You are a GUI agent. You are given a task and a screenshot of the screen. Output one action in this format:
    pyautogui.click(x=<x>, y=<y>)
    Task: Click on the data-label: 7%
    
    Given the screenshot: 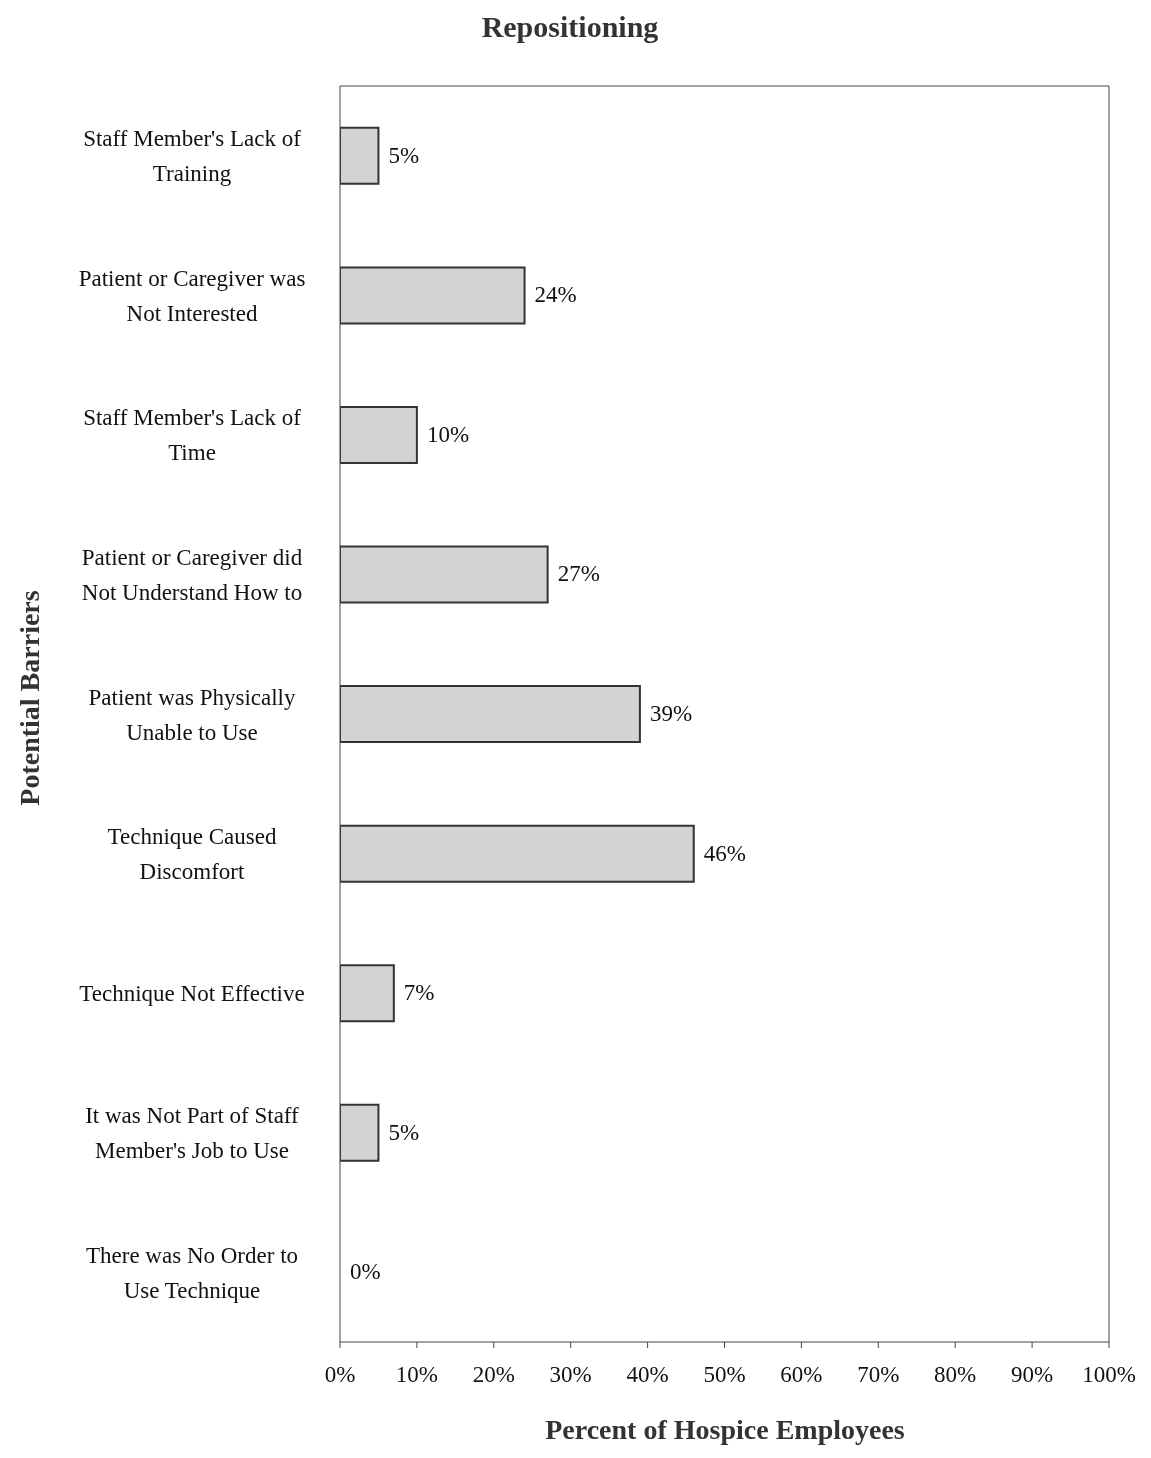 What is the action you would take?
    pyautogui.click(x=419, y=993)
    